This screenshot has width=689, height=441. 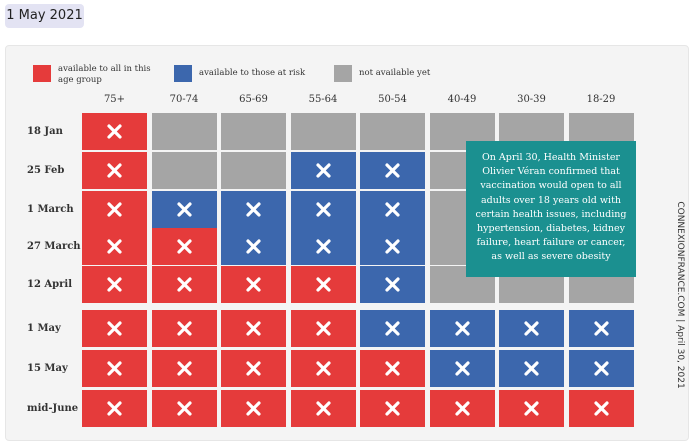 What do you see at coordinates (47, 368) in the screenshot?
I see `row-label: 15 May` at bounding box center [47, 368].